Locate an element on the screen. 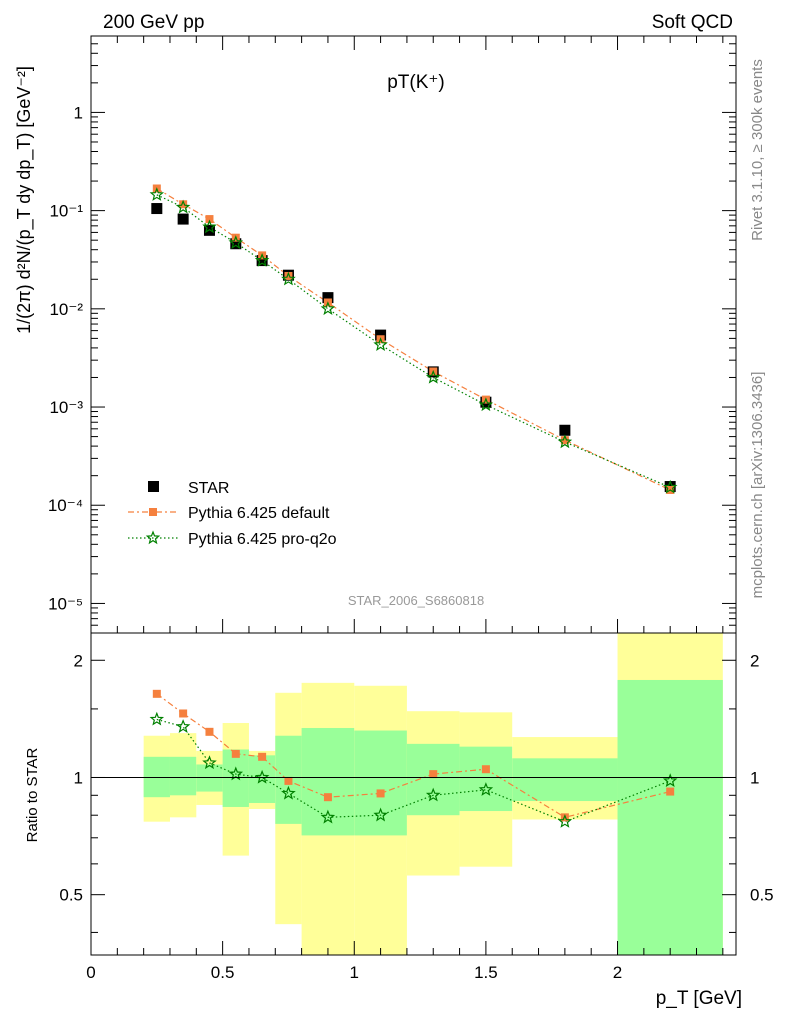 The height and width of the screenshot is (1024, 786). main-ytick-label: 1 is located at coordinates (78, 112).